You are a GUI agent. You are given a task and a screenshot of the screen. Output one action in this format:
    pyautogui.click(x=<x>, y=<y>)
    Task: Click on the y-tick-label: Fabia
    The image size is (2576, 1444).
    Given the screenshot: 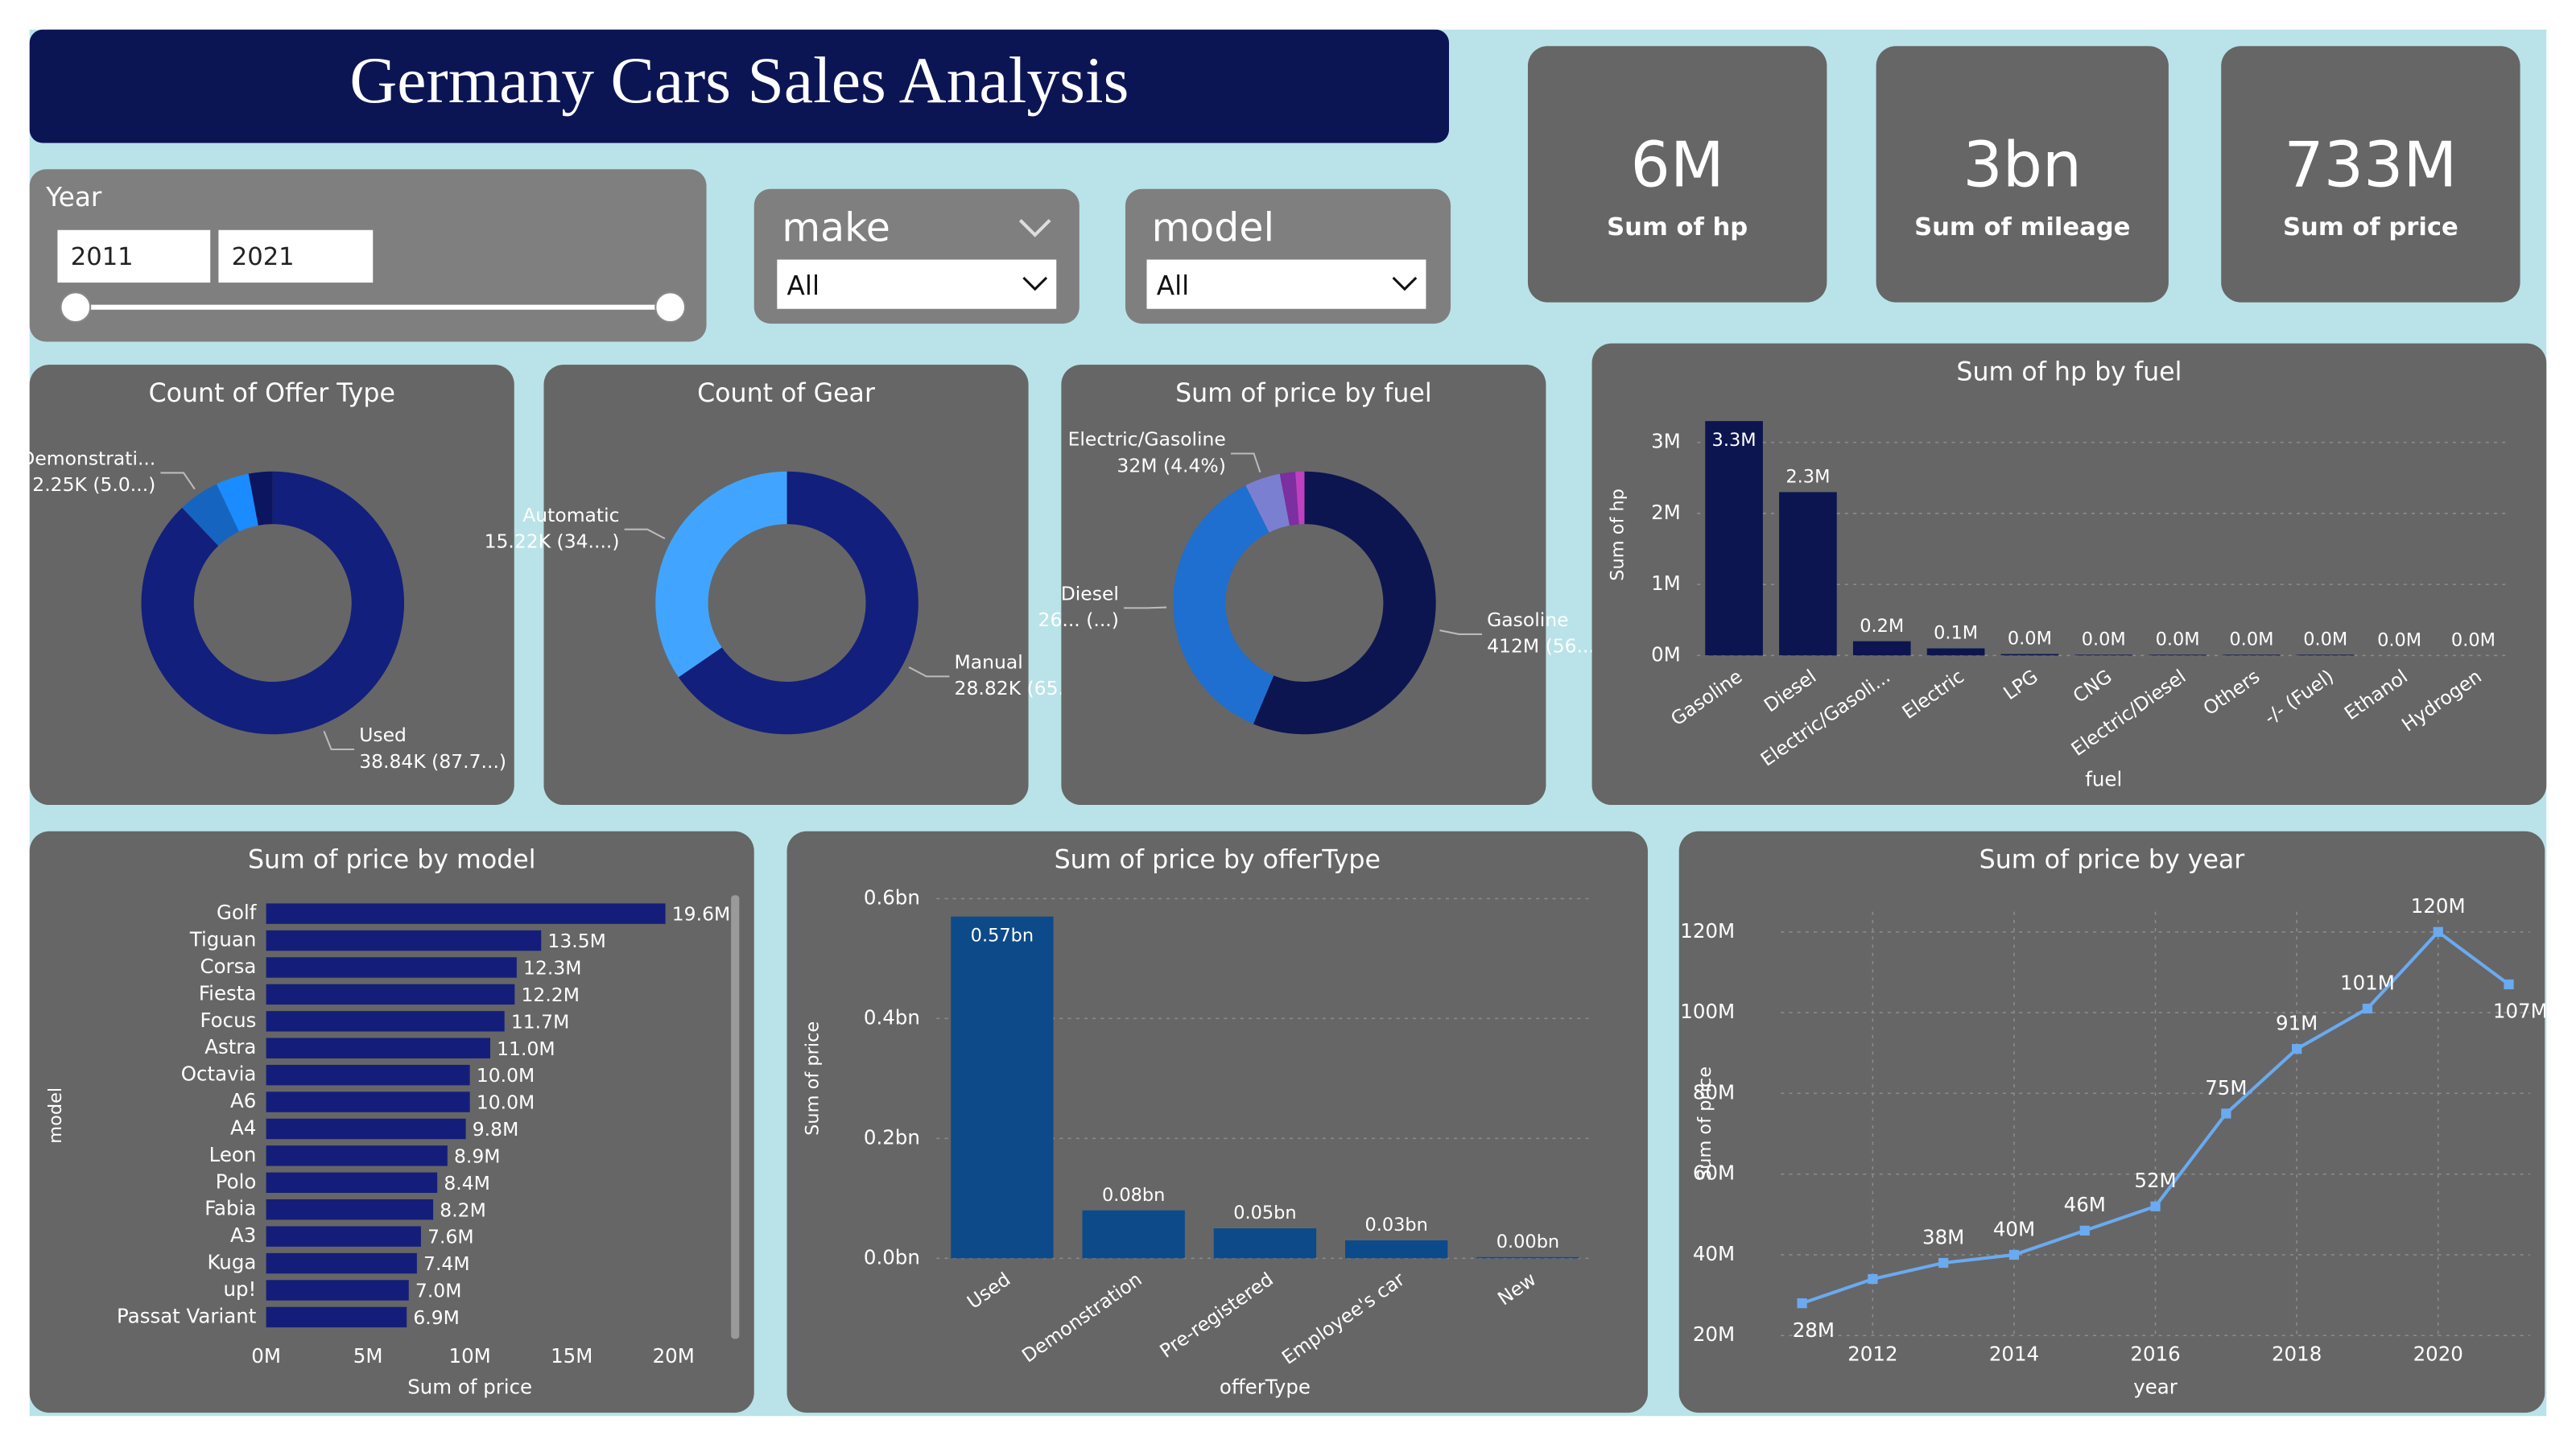 What is the action you would take?
    pyautogui.click(x=230, y=1208)
    